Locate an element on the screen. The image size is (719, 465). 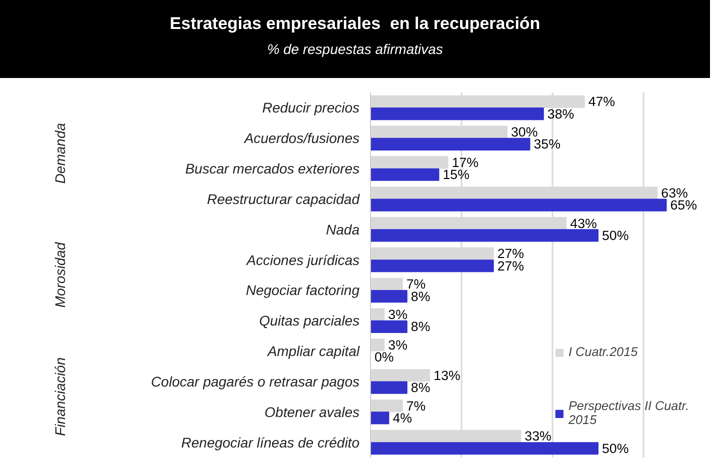
data-label: 47% is located at coordinates (602, 102).